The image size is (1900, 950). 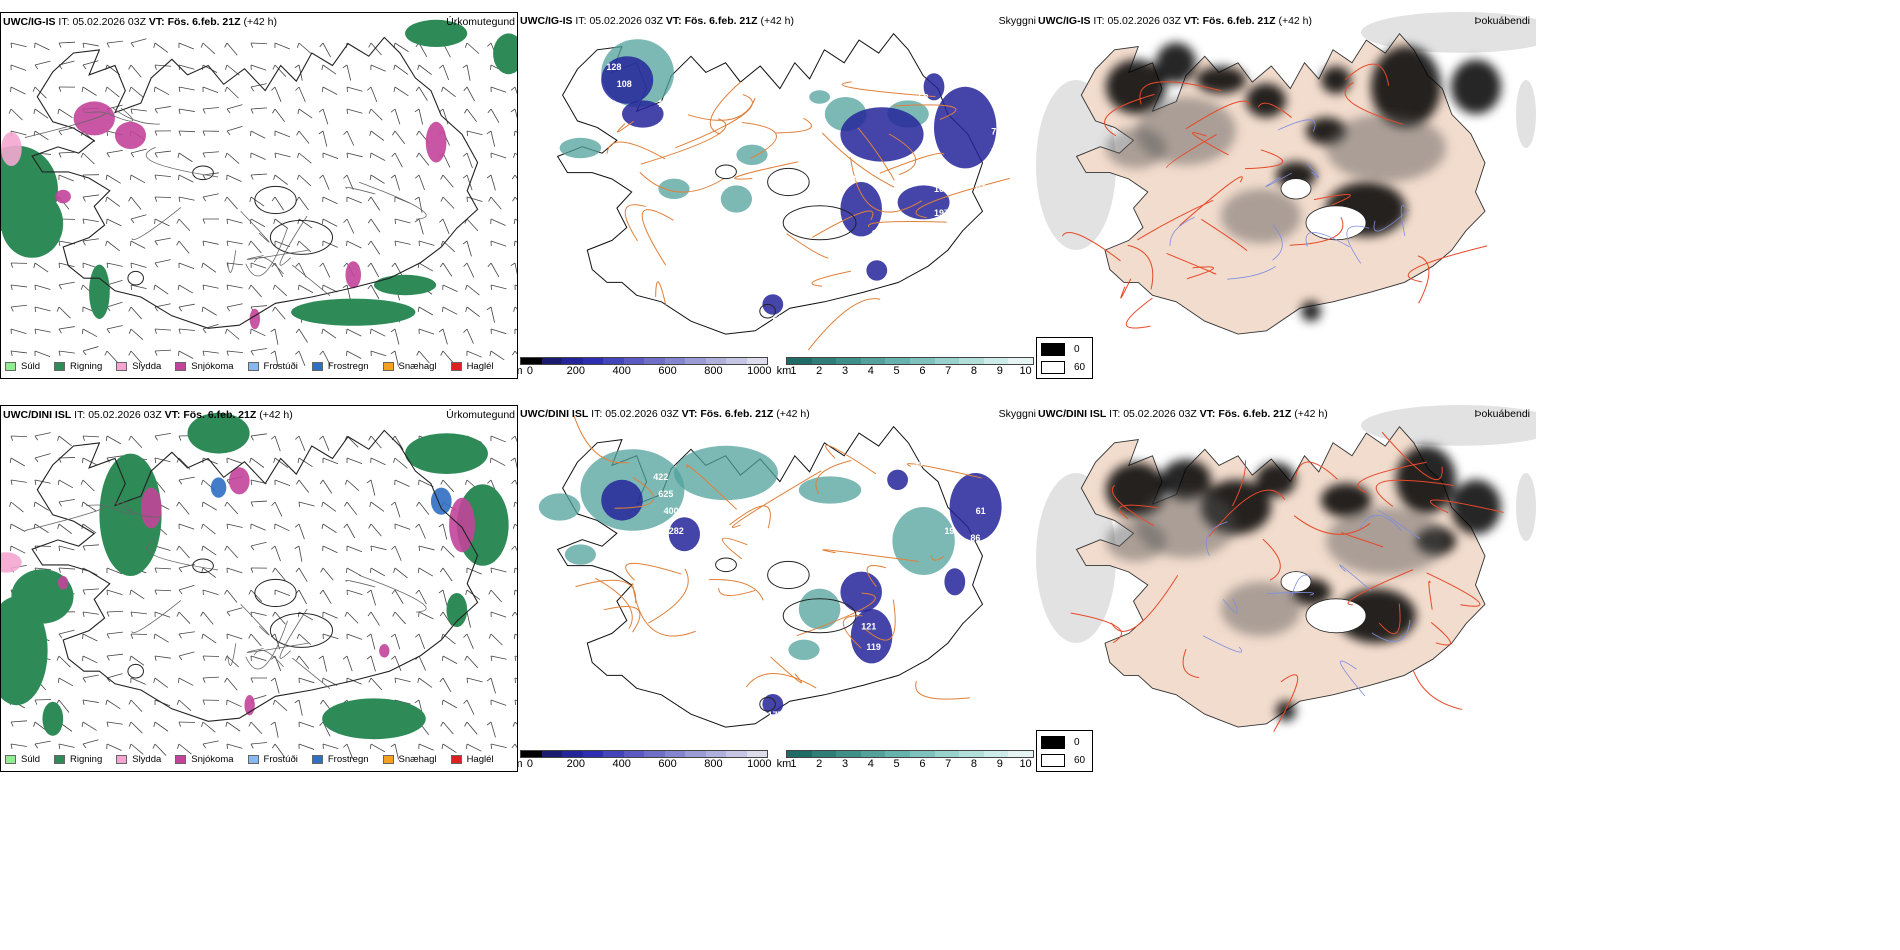 What do you see at coordinates (472, 366) in the screenshot?
I see `legend-item: Haglél` at bounding box center [472, 366].